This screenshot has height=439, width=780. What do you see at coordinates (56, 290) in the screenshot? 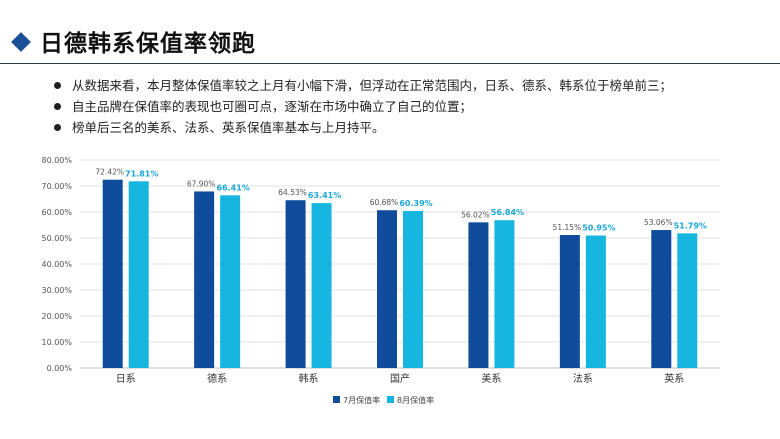
I see `y-tick-label: 30.00%` at bounding box center [56, 290].